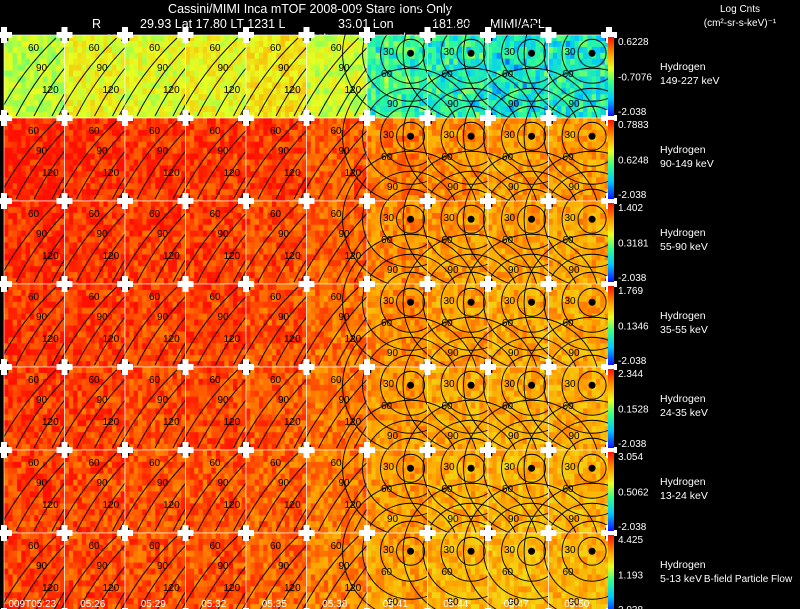  I want to click on color-bar-tick: 4.425, so click(630, 540).